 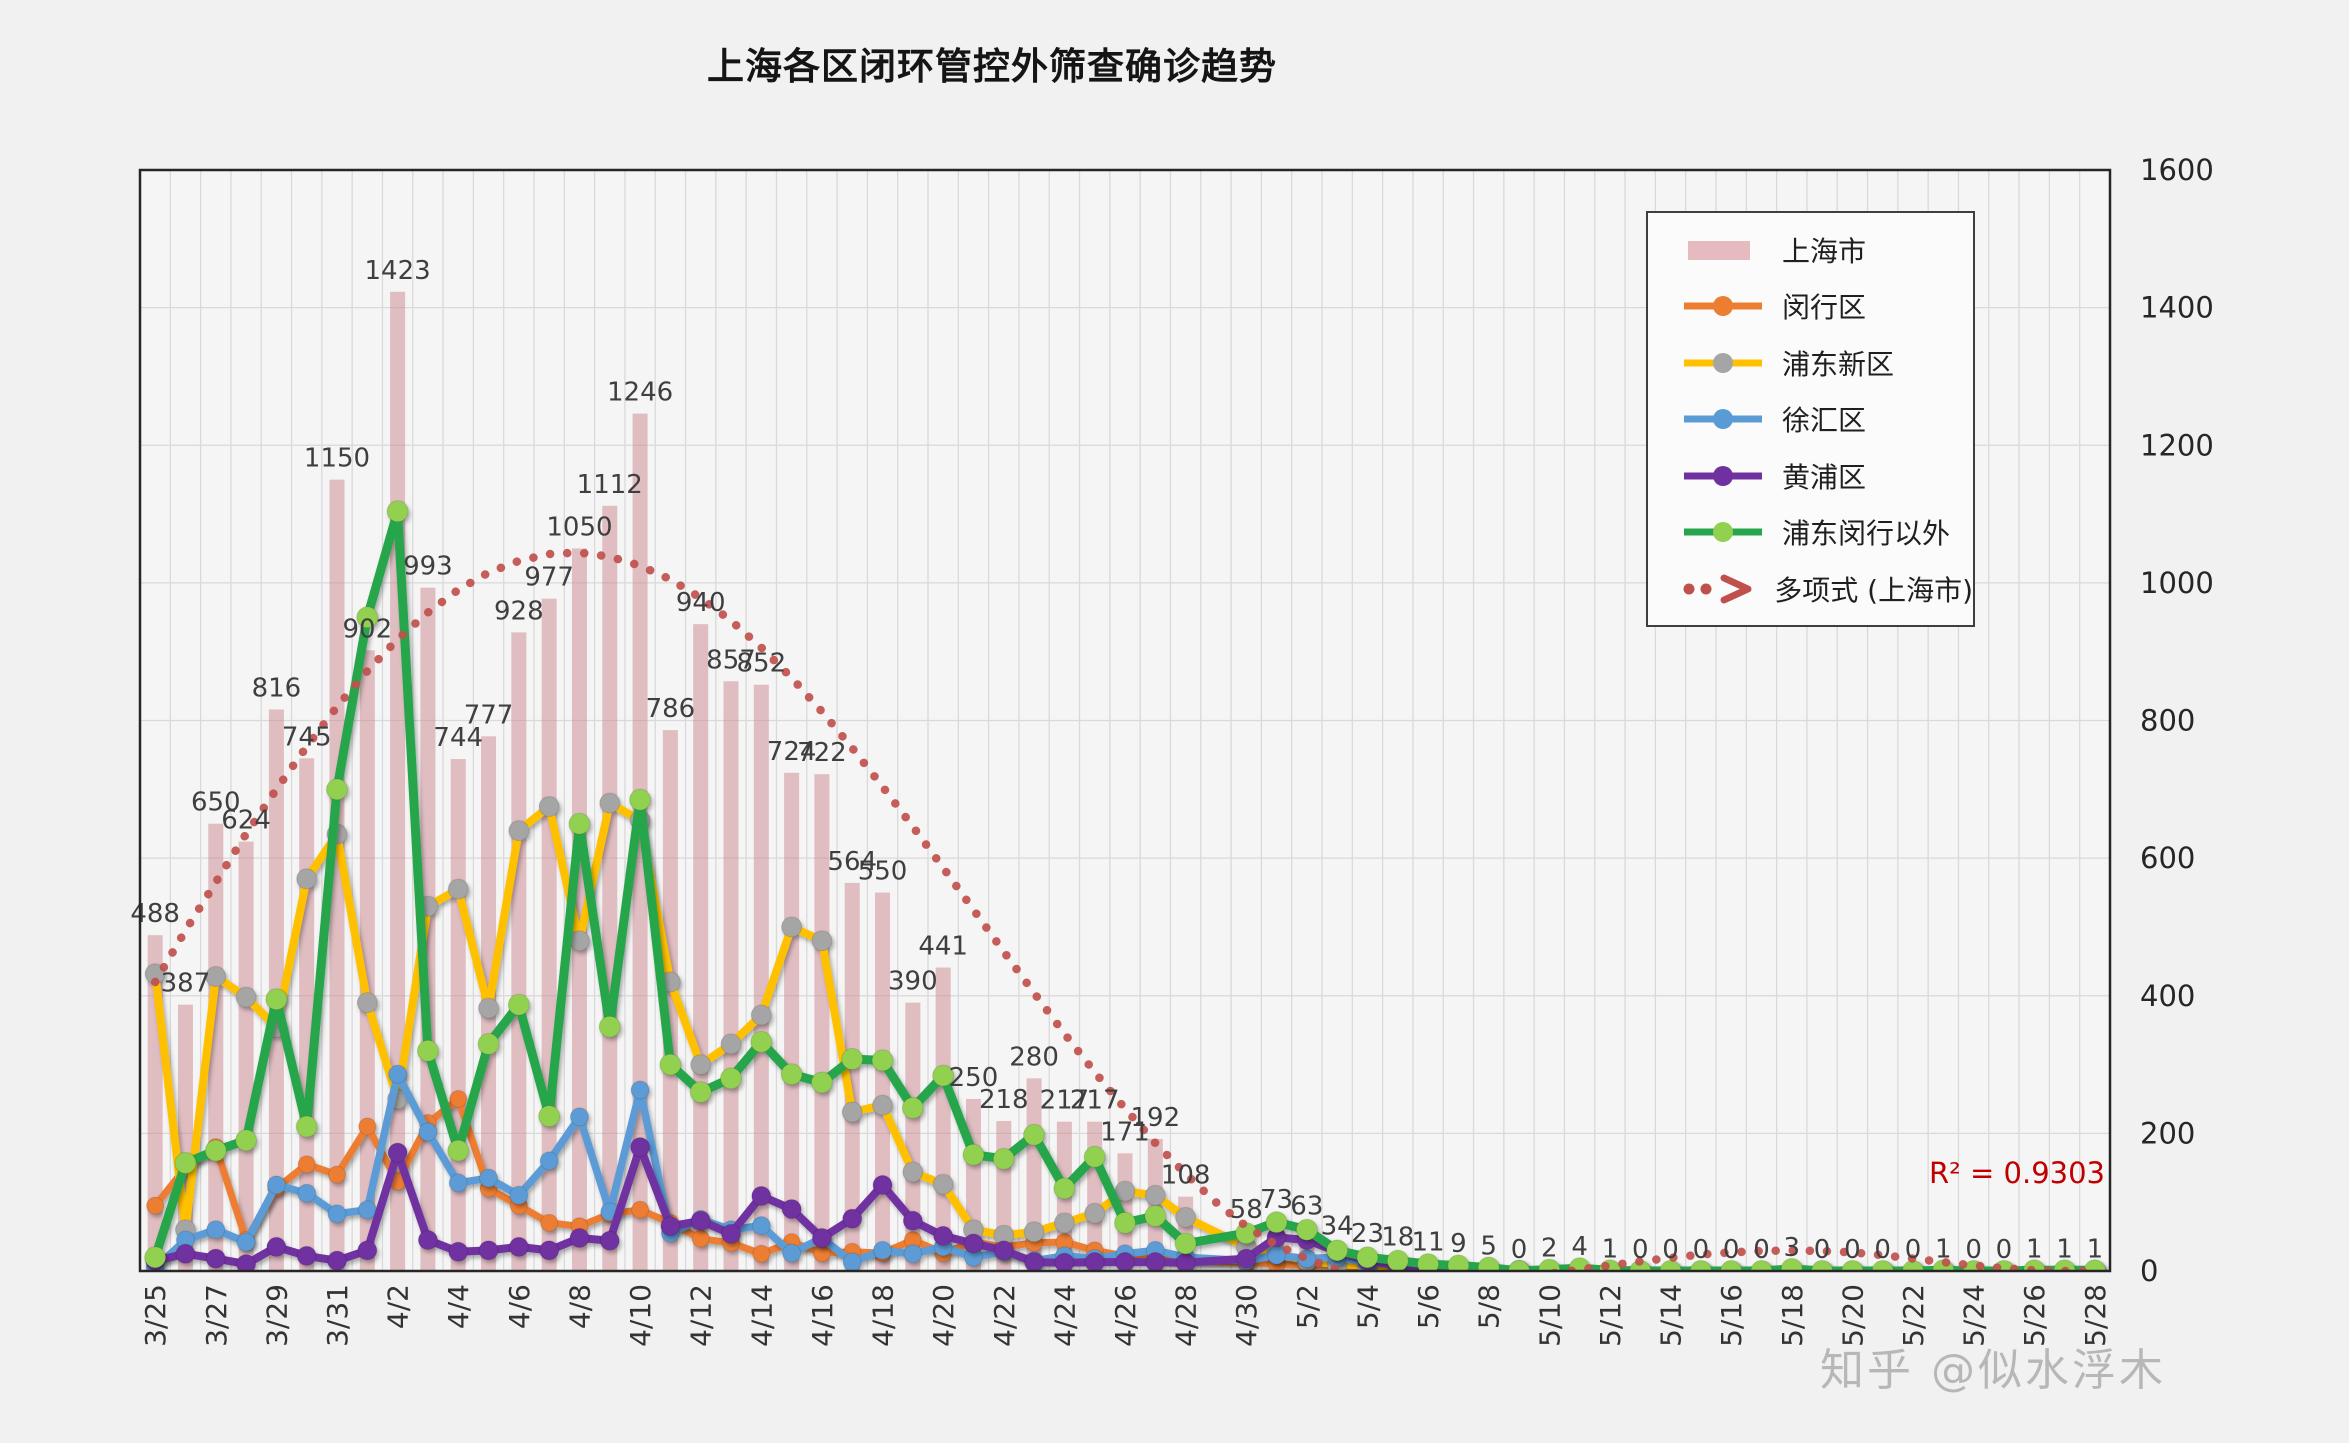 What do you see at coordinates (2095, 1315) in the screenshot?
I see `x-tick-label: 5/28` at bounding box center [2095, 1315].